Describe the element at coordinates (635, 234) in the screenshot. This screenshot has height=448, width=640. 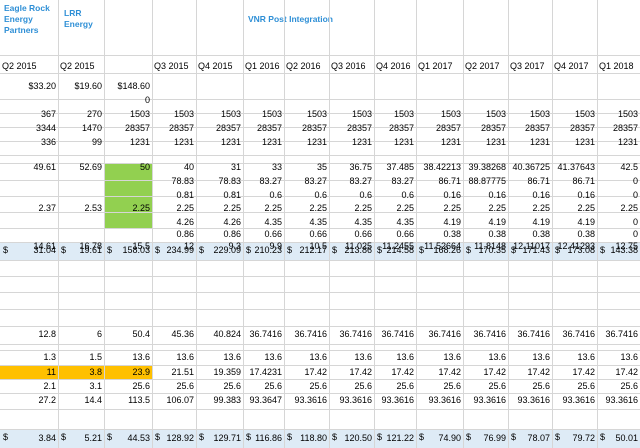
I see `data-cell: 0` at that location.